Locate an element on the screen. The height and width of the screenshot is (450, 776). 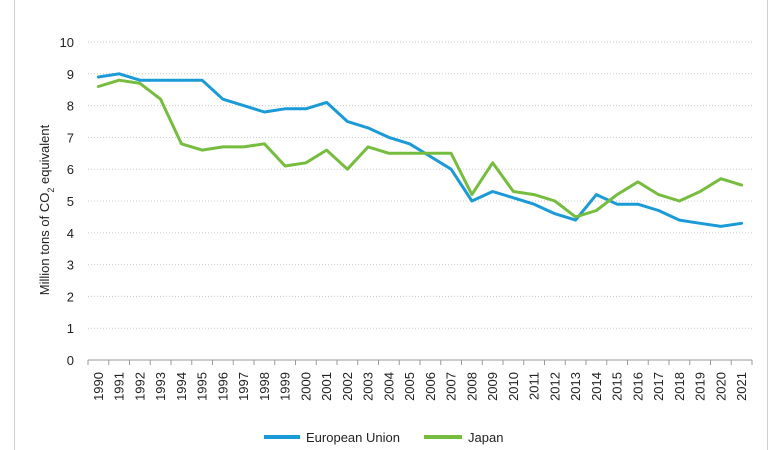
y-axis-label-subscript: 2 is located at coordinates (51, 190).